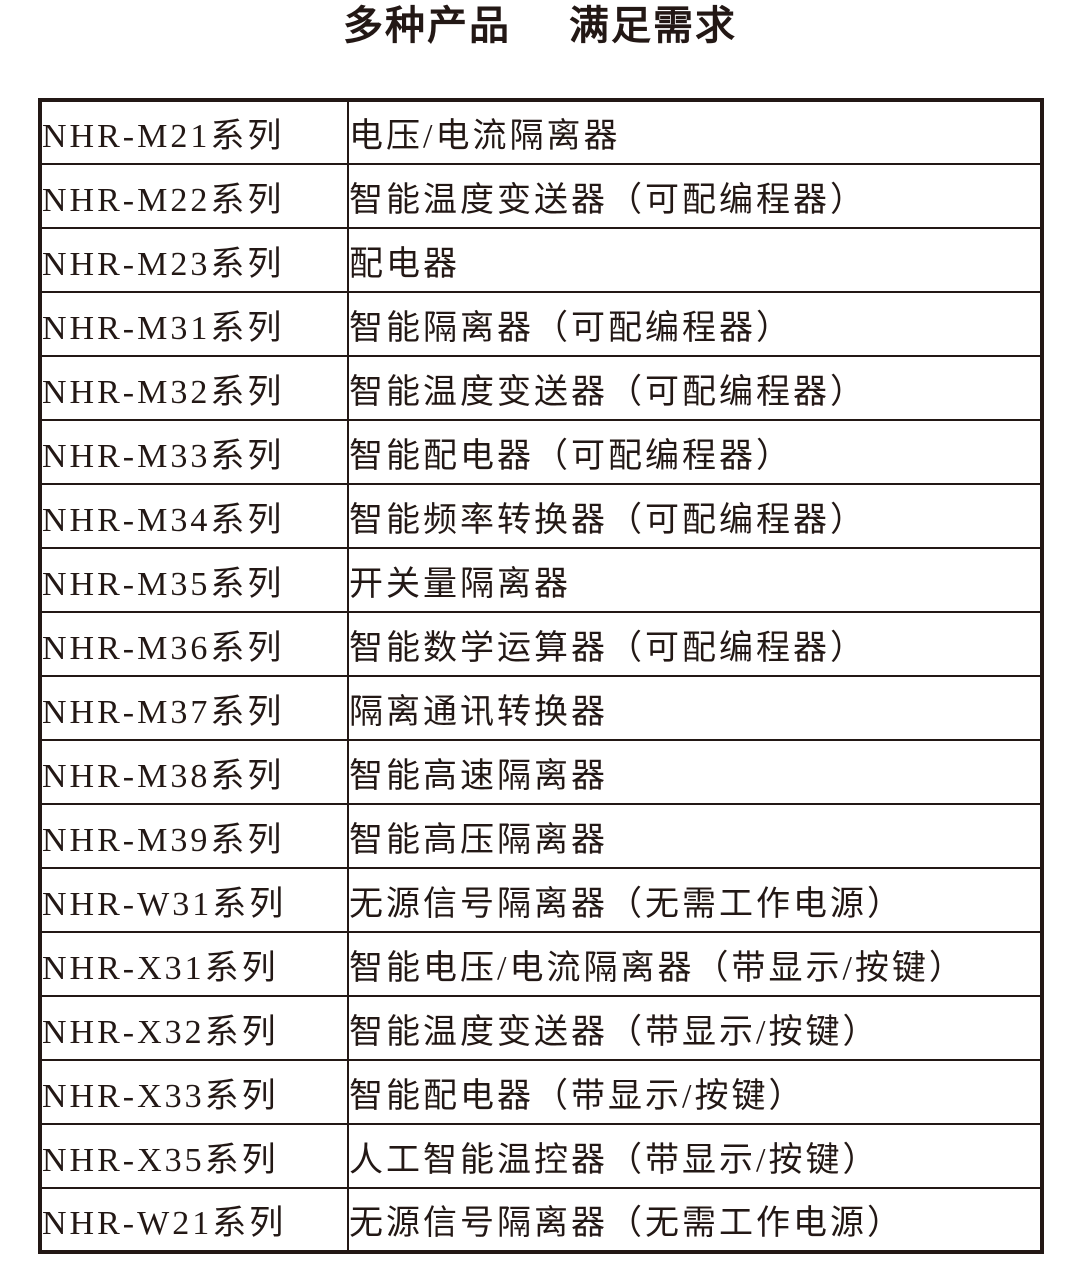 The height and width of the screenshot is (1285, 1080). What do you see at coordinates (194, 1092) in the screenshot?
I see `series-cell: NHR-X33系列` at bounding box center [194, 1092].